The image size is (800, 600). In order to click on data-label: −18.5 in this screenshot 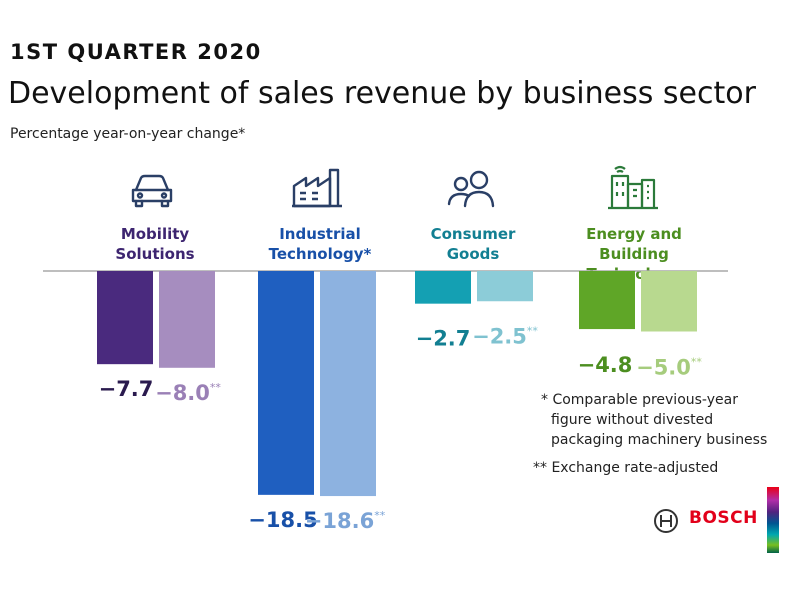, I will do `click(282, 520)`.